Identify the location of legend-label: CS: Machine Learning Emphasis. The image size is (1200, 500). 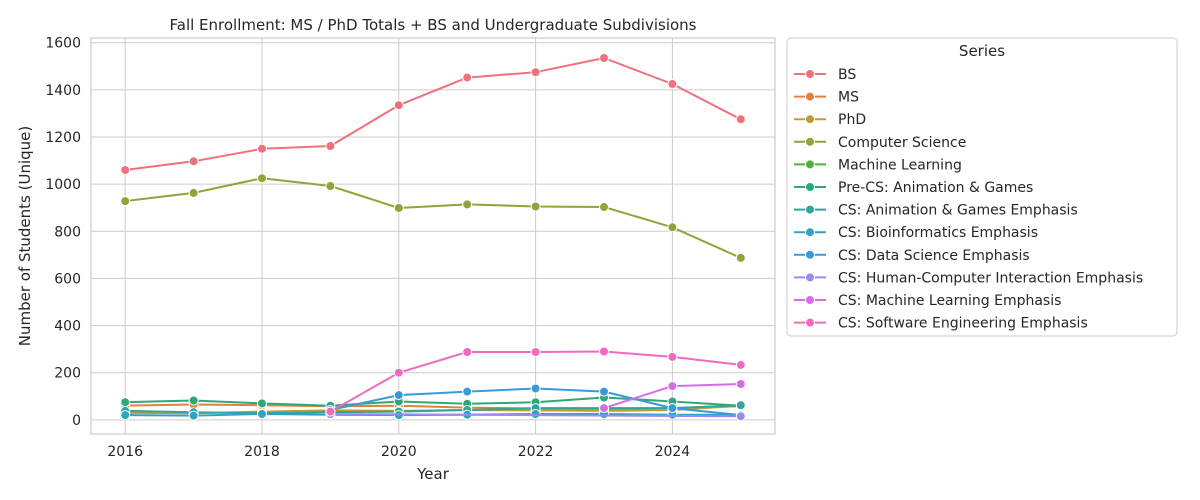
(949, 301).